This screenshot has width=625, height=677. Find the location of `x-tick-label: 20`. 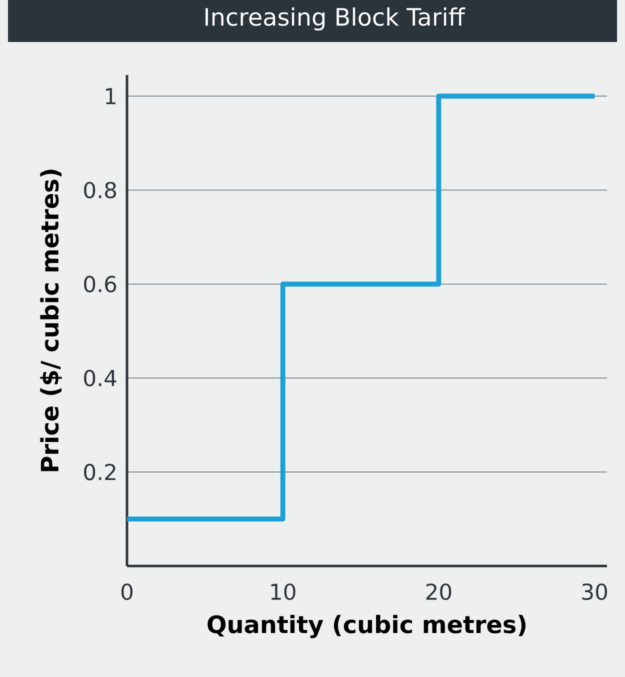

x-tick-label: 20 is located at coordinates (439, 591).